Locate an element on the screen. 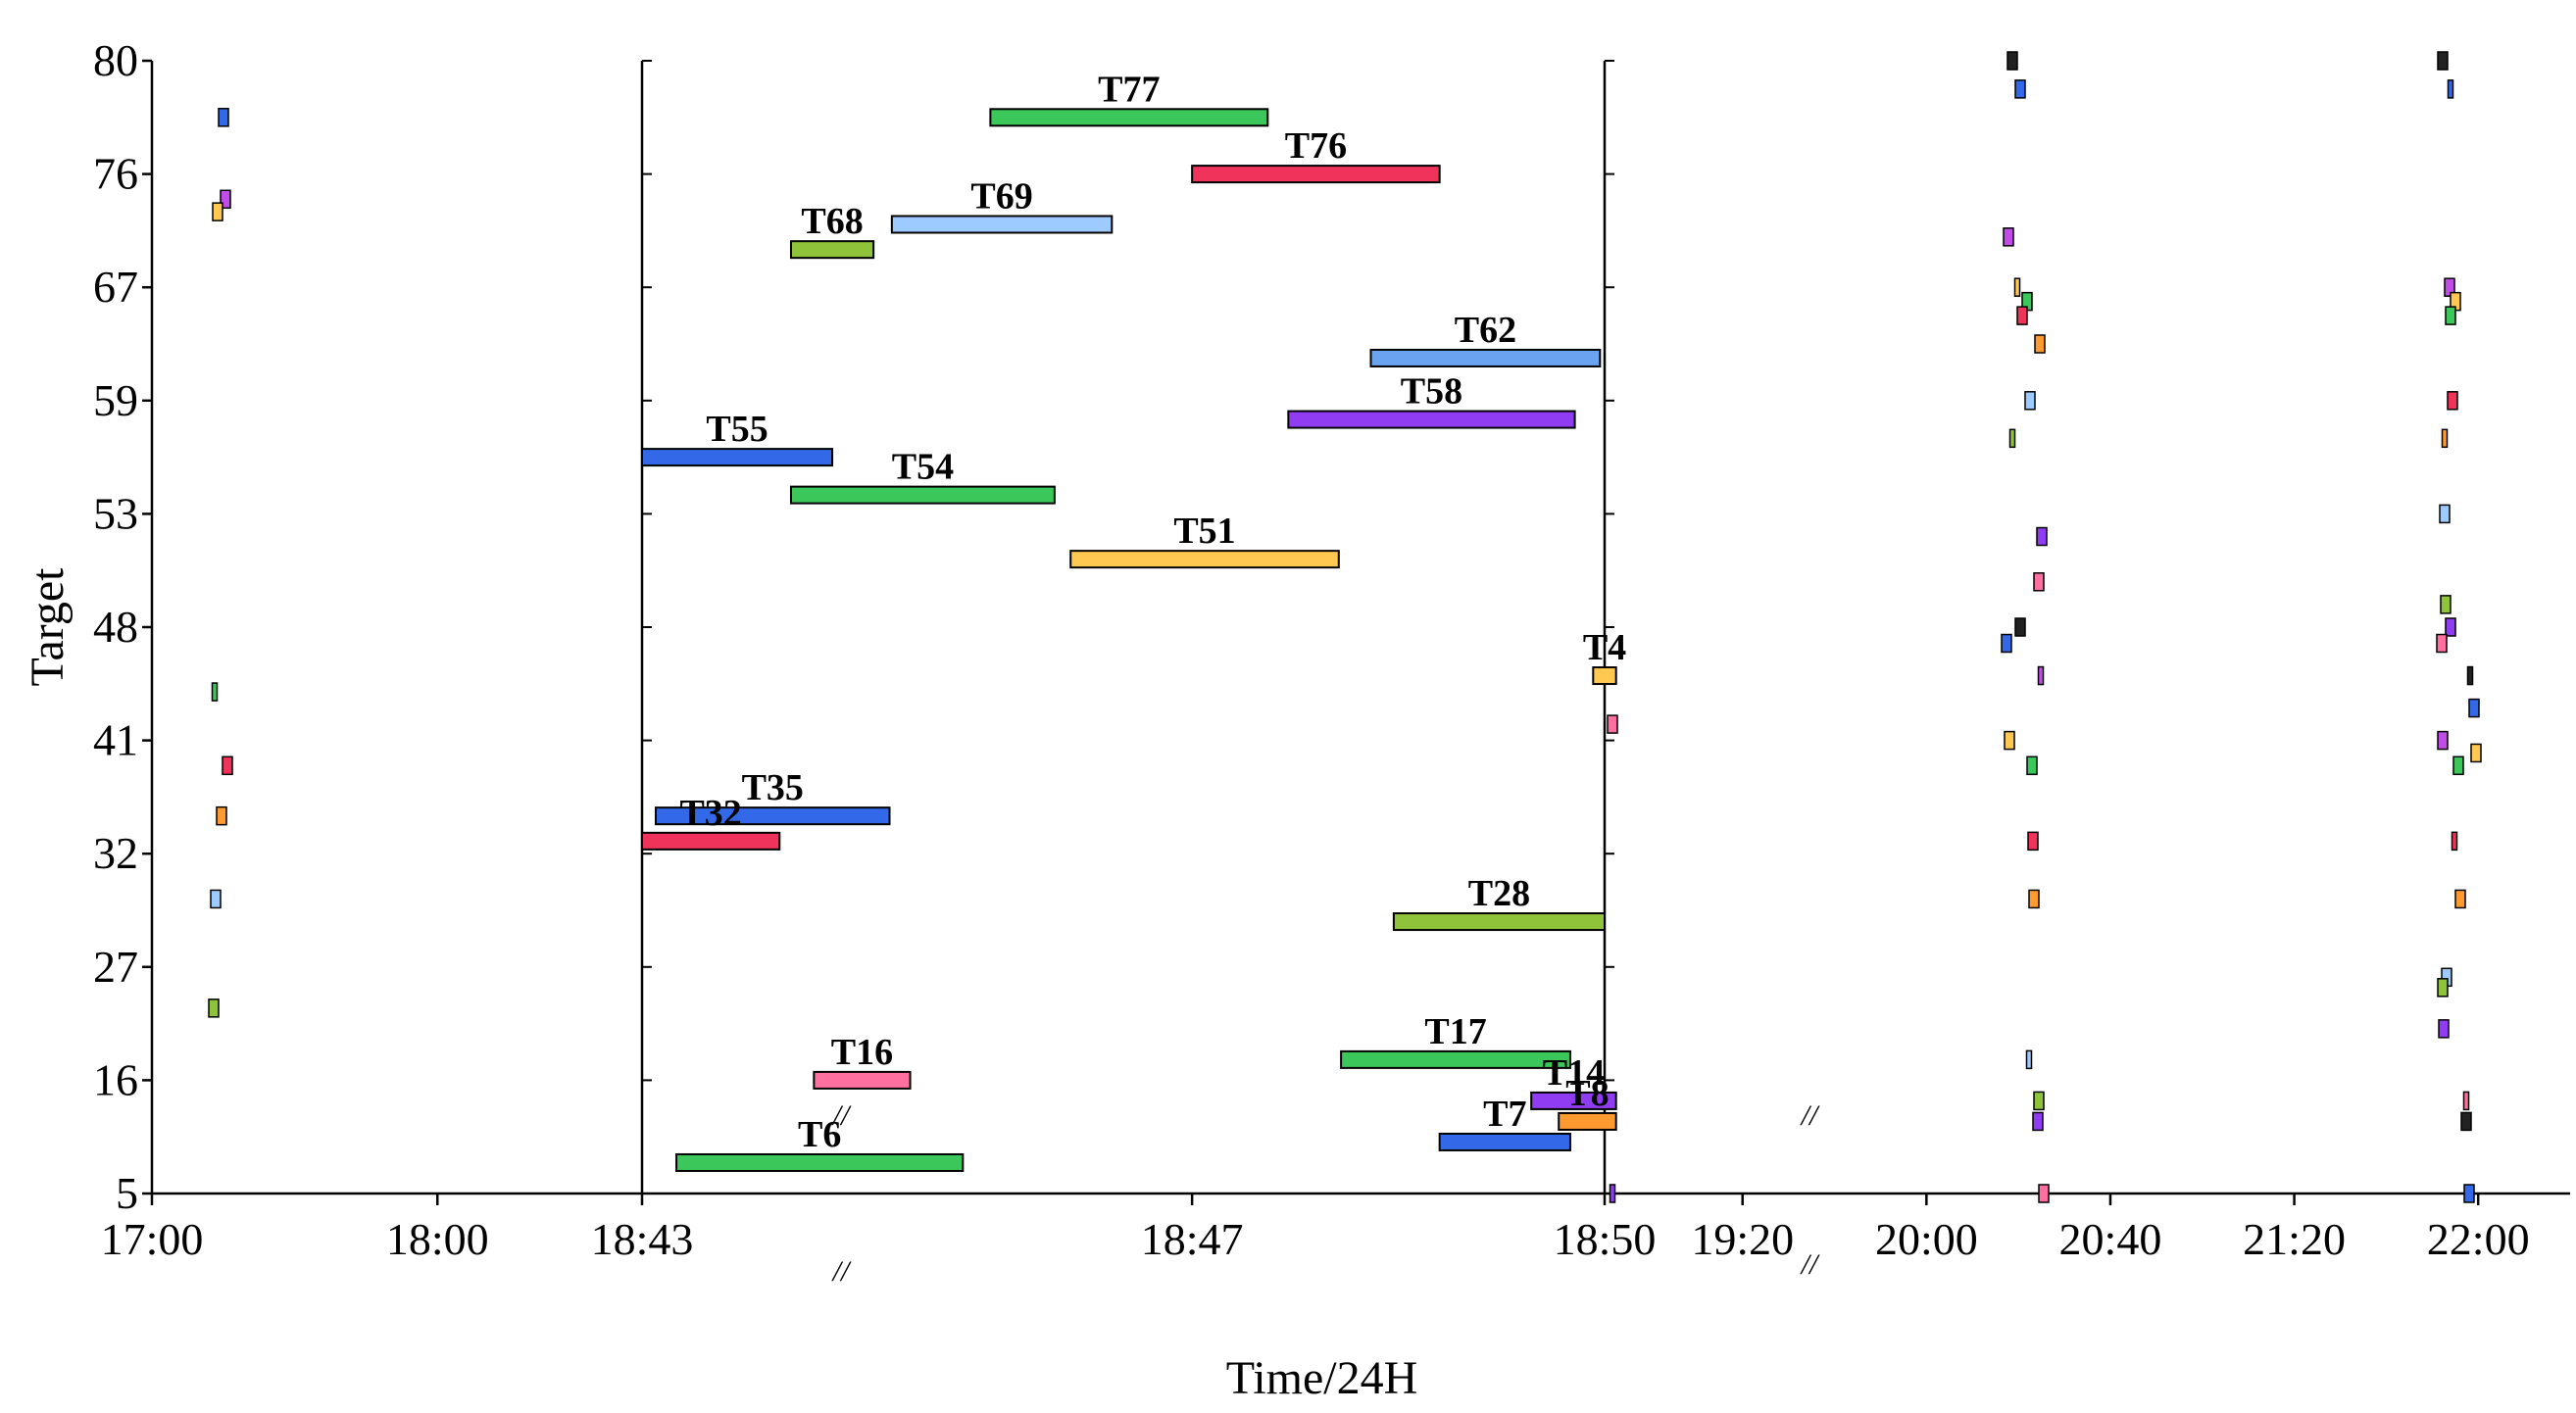 The image size is (2576, 1413). y-tick-label: 59 is located at coordinates (115, 400).